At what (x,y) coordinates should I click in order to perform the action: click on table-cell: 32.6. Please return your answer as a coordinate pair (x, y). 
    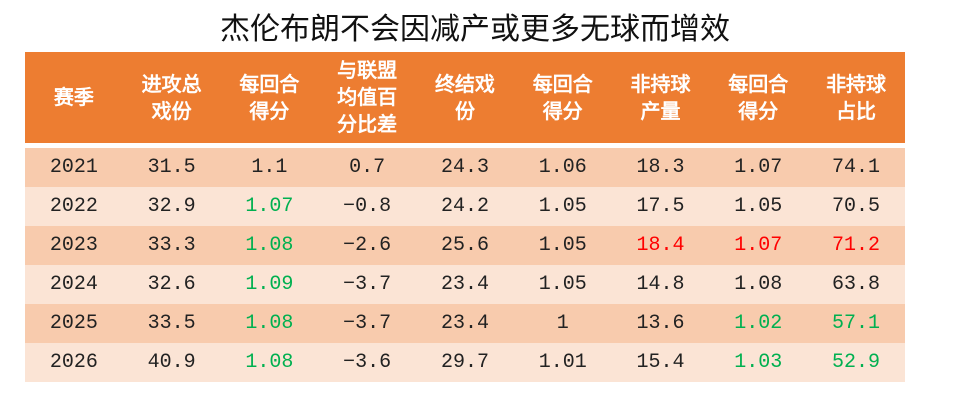
    Looking at the image, I should click on (171, 284).